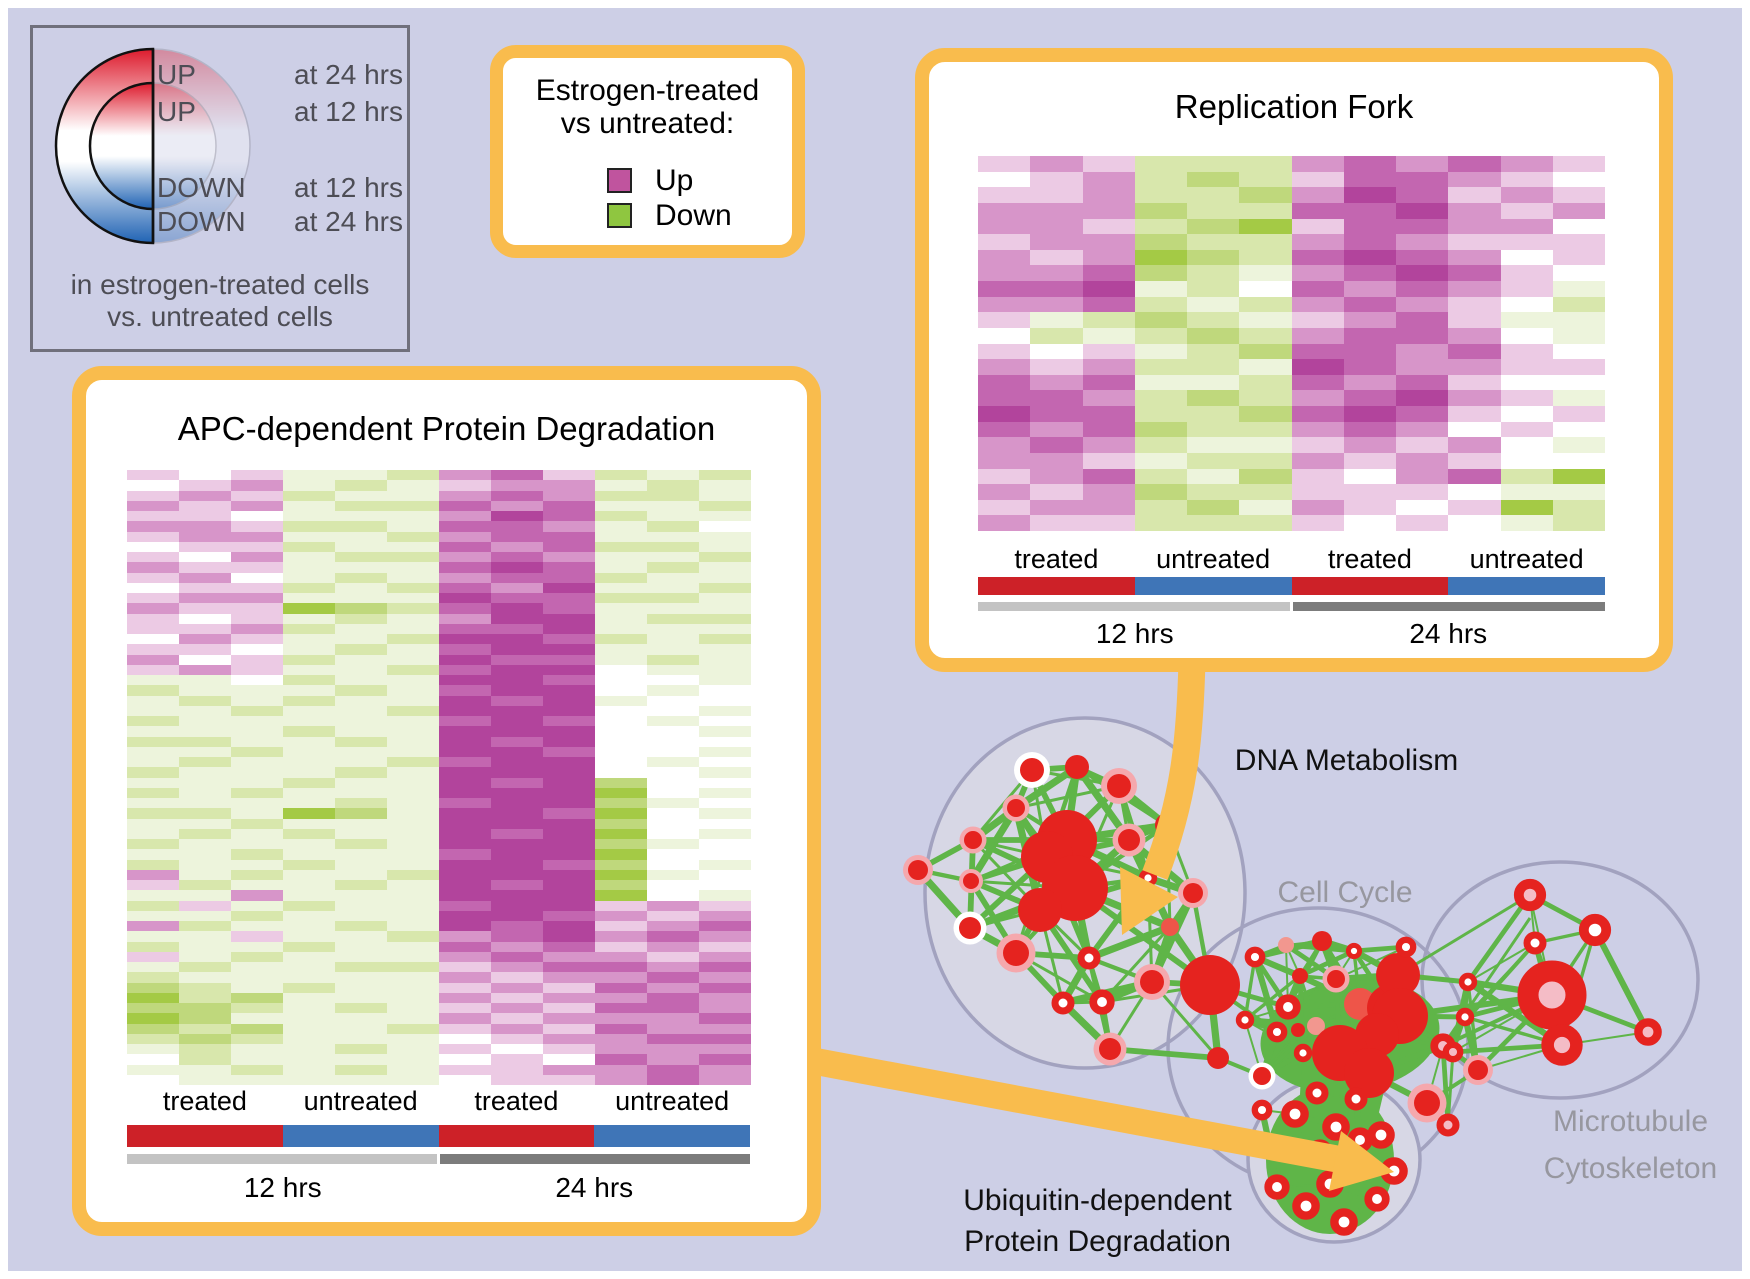 This screenshot has height=1279, width=1750. What do you see at coordinates (1277, 1187) in the screenshot?
I see `gene-node-ring-white` at bounding box center [1277, 1187].